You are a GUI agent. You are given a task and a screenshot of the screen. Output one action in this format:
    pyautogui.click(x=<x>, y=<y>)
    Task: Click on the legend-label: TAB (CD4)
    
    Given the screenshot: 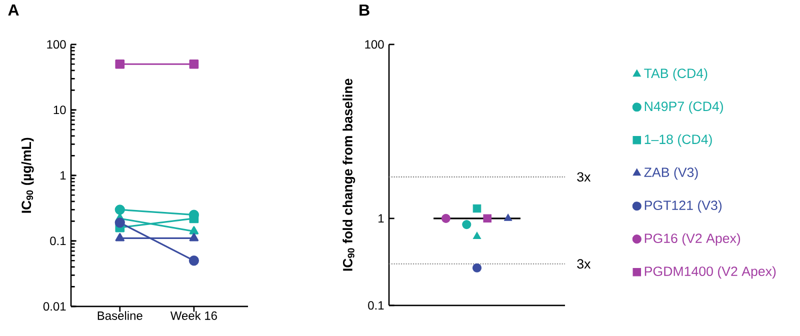 What is the action you would take?
    pyautogui.click(x=676, y=74)
    